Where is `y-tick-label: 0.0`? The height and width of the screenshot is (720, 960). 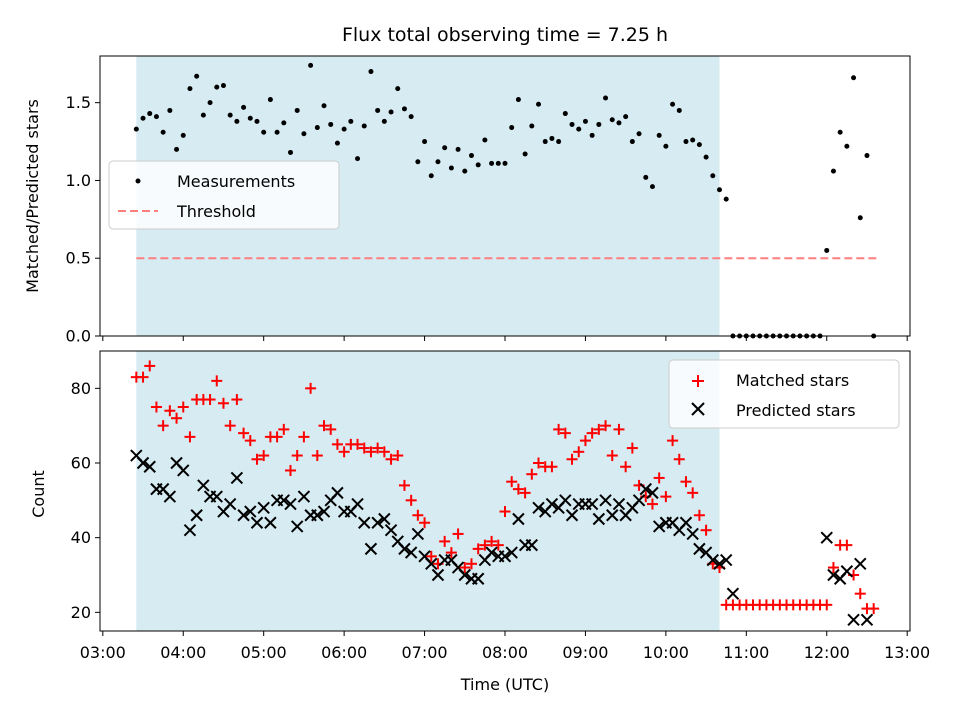
y-tick-label: 0.0 is located at coordinates (78, 336).